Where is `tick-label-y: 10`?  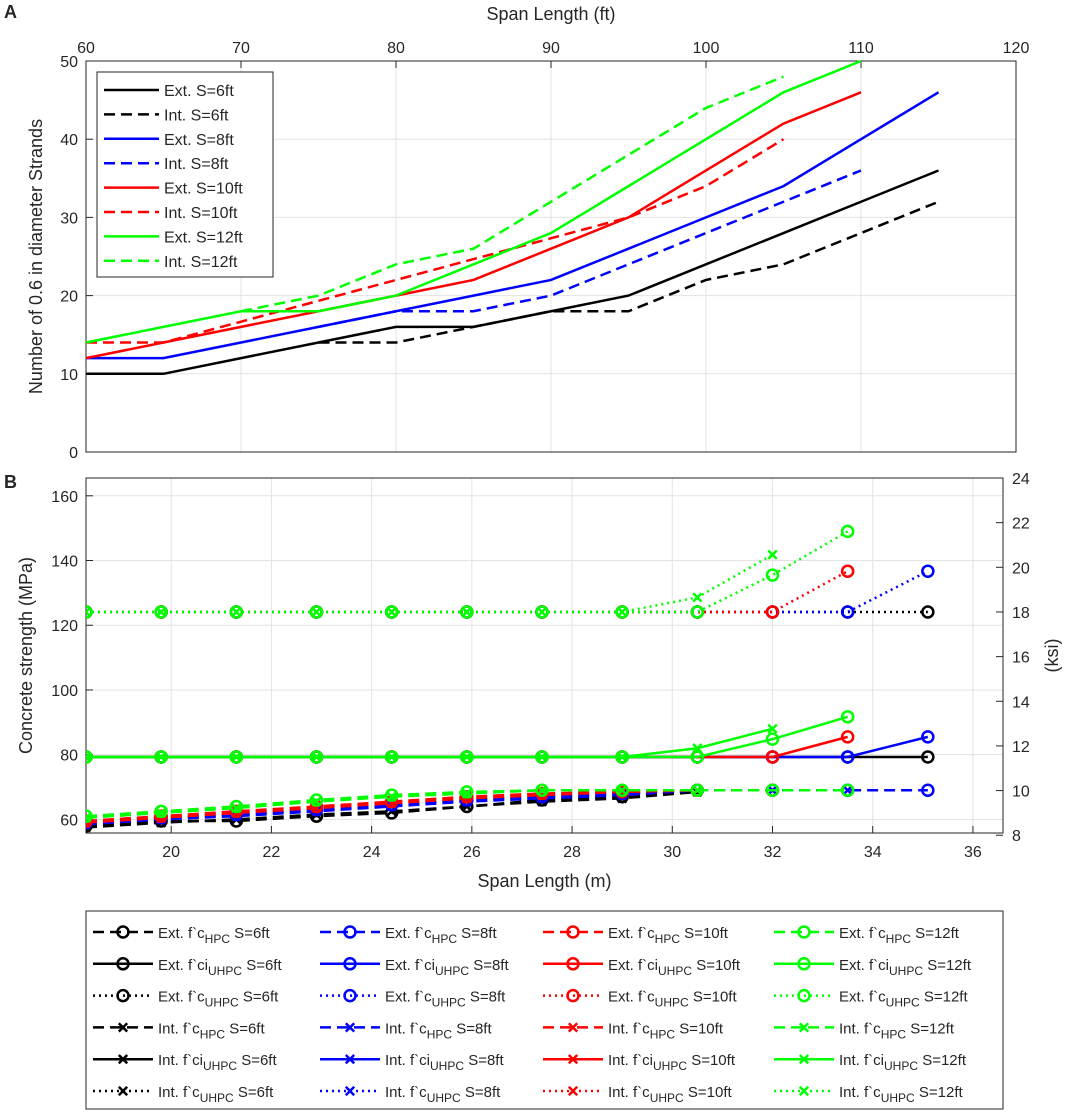
tick-label-y: 10 is located at coordinates (69, 375).